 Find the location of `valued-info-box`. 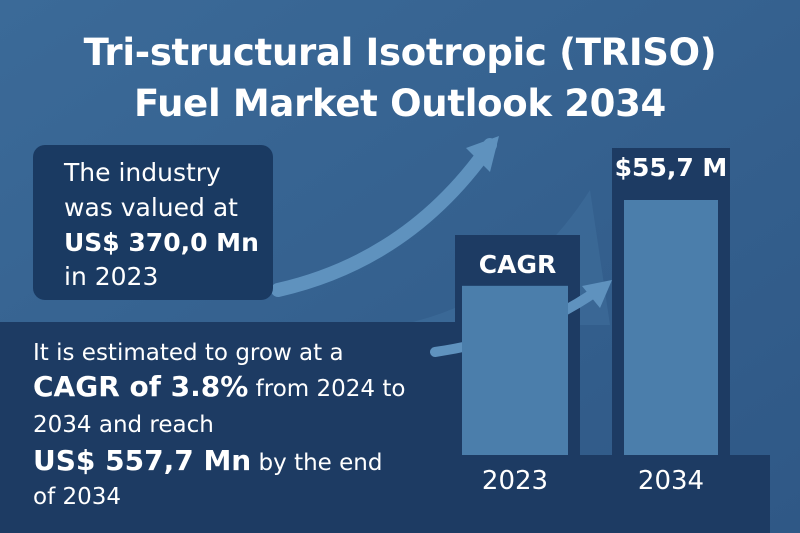

valued-info-box is located at coordinates (153, 222).